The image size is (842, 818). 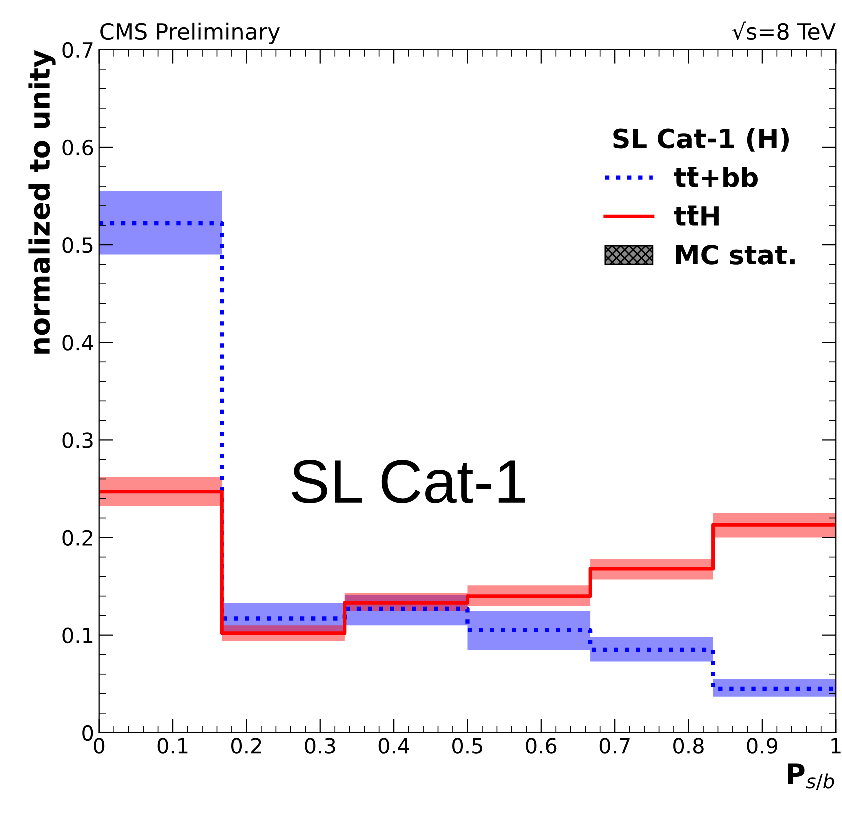 I want to click on y-tick-label: 0.4, so click(x=78, y=343).